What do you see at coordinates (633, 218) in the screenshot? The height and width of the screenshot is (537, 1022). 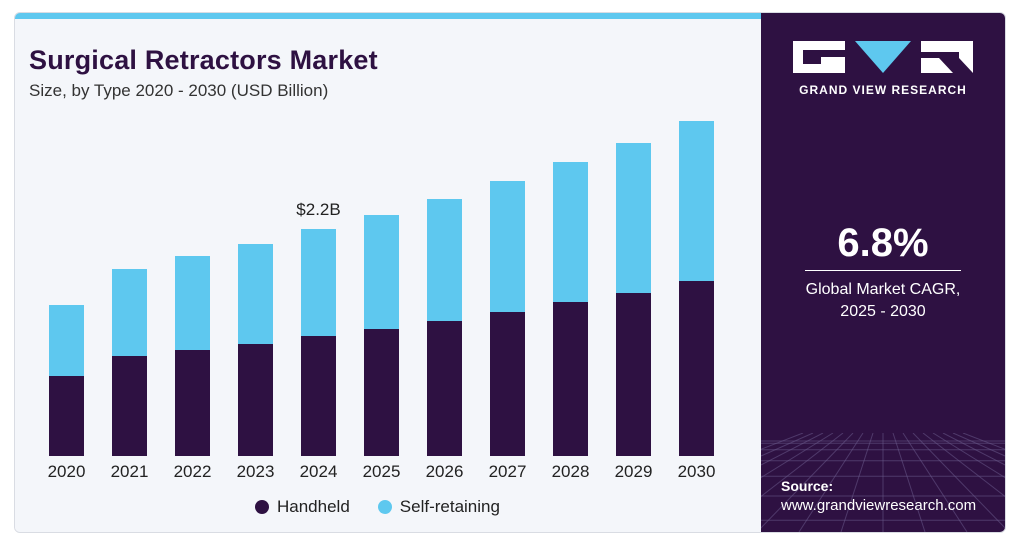 I see `bar-self-retaining-2029` at bounding box center [633, 218].